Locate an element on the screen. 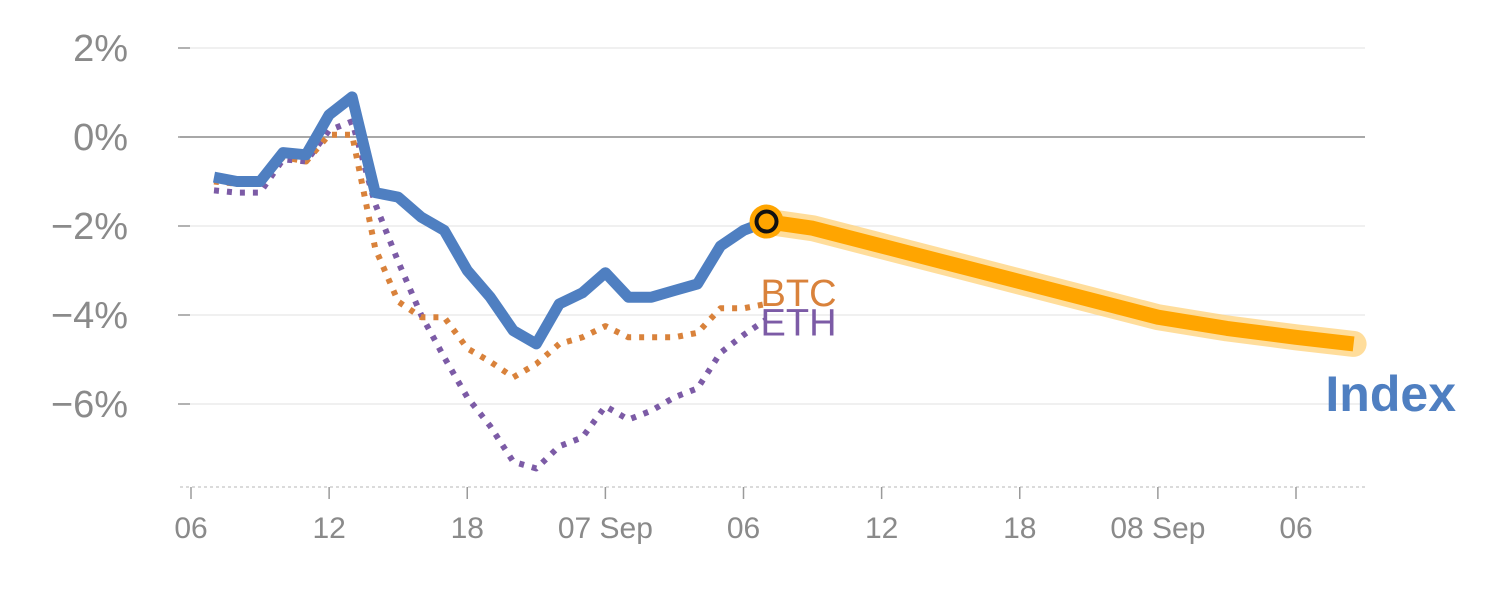 The width and height of the screenshot is (1500, 600). x-axis-ticks: 06 12 18 07 Sep 06 12 18 08 Sep 06 is located at coordinates (743, 516).